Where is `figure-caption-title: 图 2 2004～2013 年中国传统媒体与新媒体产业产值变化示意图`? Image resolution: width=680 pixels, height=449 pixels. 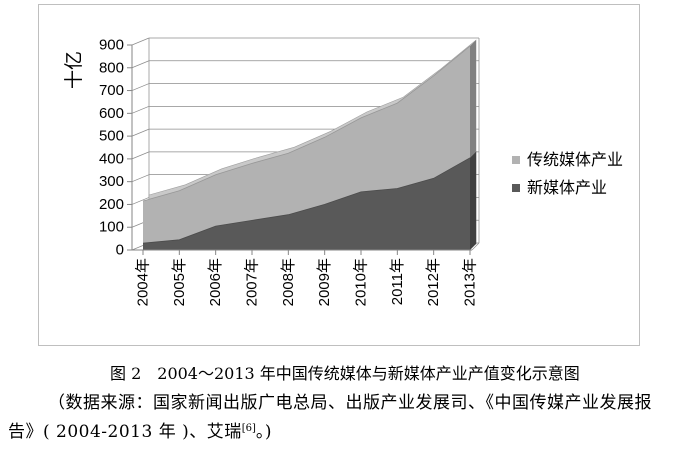
figure-caption-title: 图 2 2004～2013 年中国传统媒体与新媒体产业产值变化示意图 is located at coordinates (345, 373).